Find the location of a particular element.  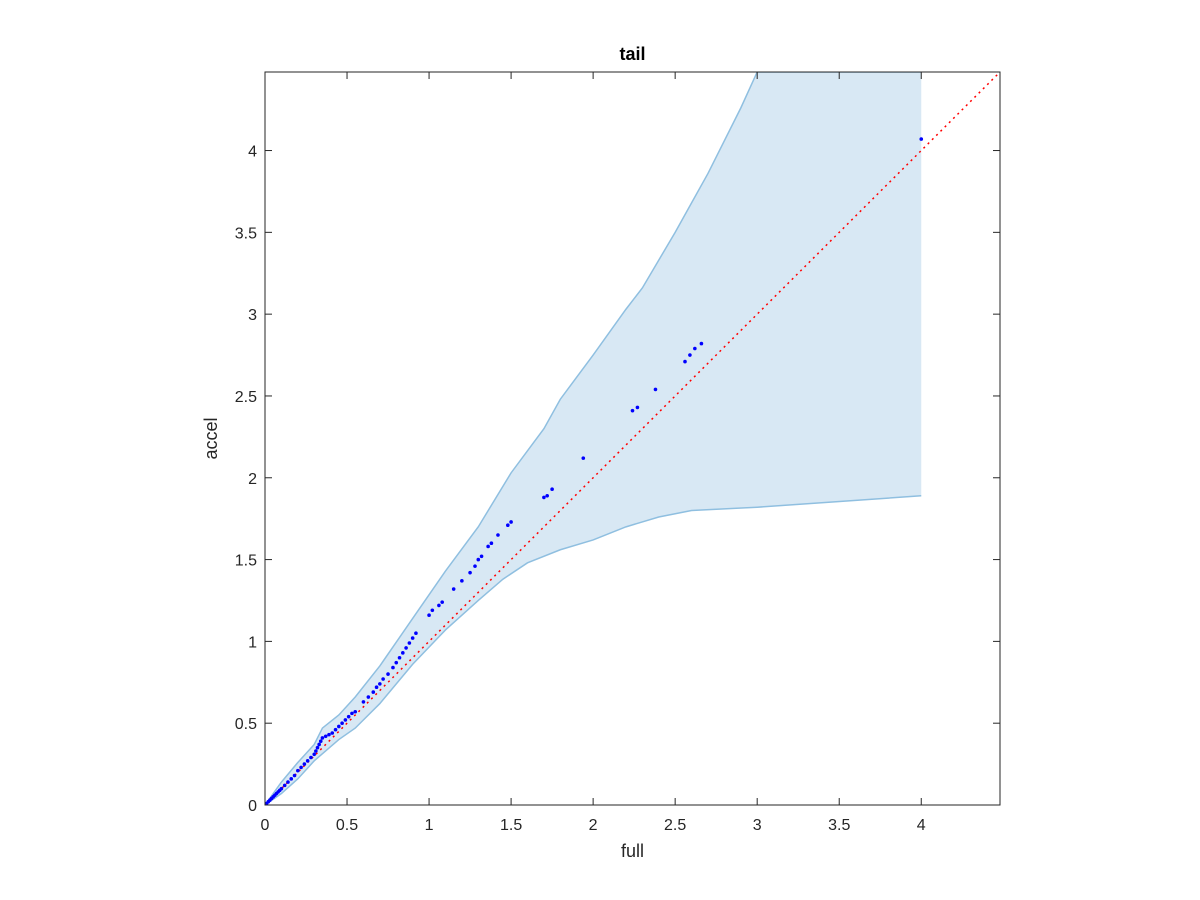

x-tick-label: 1.5 is located at coordinates (511, 825).